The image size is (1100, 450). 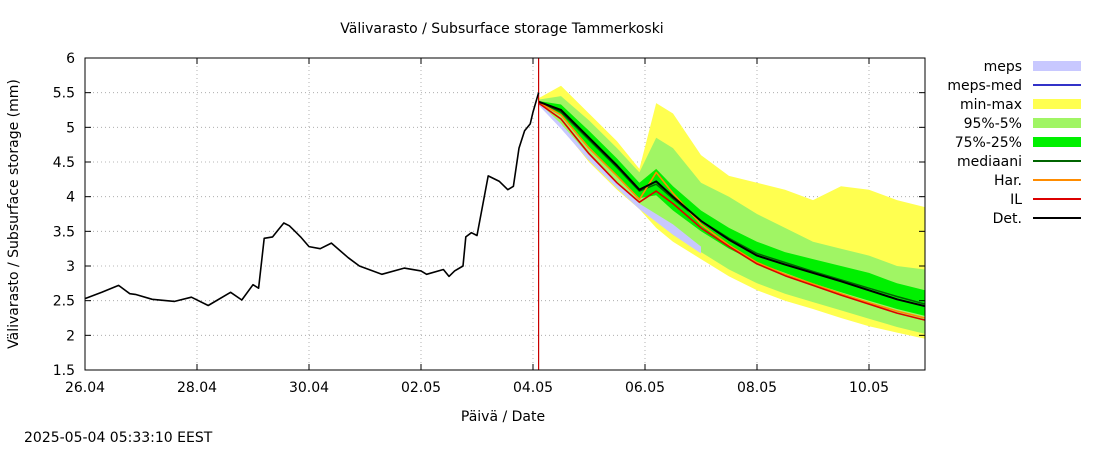 I want to click on y-tick-label: 3.5, so click(x=64, y=232).